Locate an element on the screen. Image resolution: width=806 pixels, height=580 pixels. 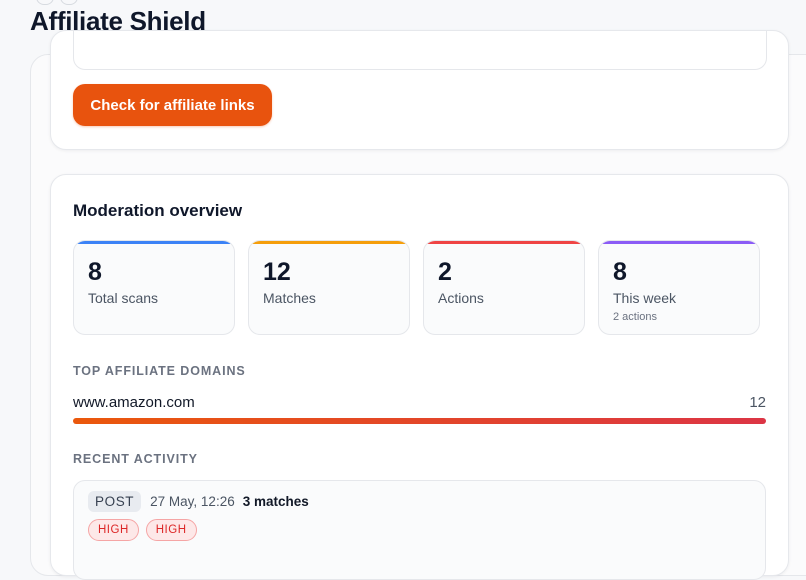
domain-row: www.amazon.com 12 is located at coordinates (419, 409).